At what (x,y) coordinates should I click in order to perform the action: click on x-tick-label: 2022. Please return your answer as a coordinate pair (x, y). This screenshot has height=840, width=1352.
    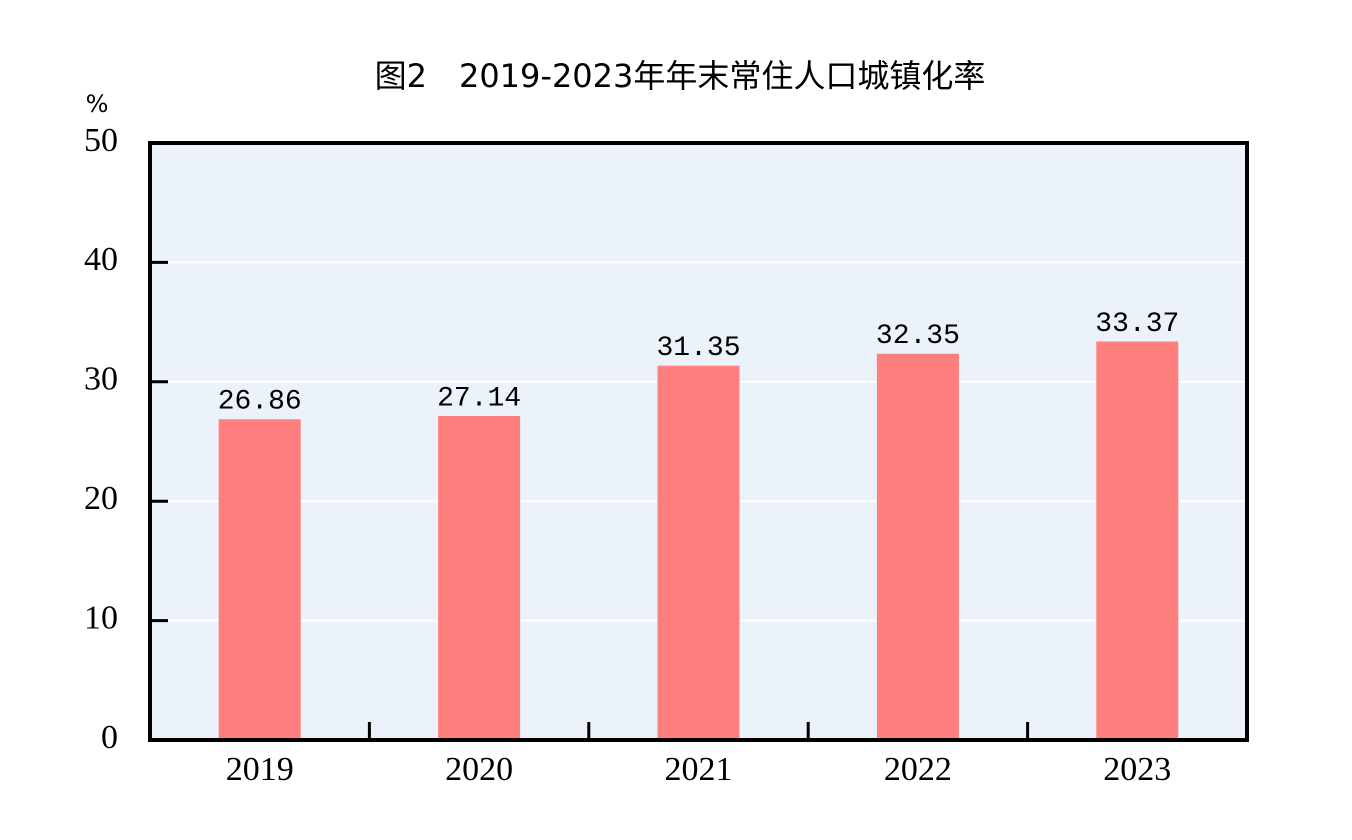
    Looking at the image, I should click on (918, 769).